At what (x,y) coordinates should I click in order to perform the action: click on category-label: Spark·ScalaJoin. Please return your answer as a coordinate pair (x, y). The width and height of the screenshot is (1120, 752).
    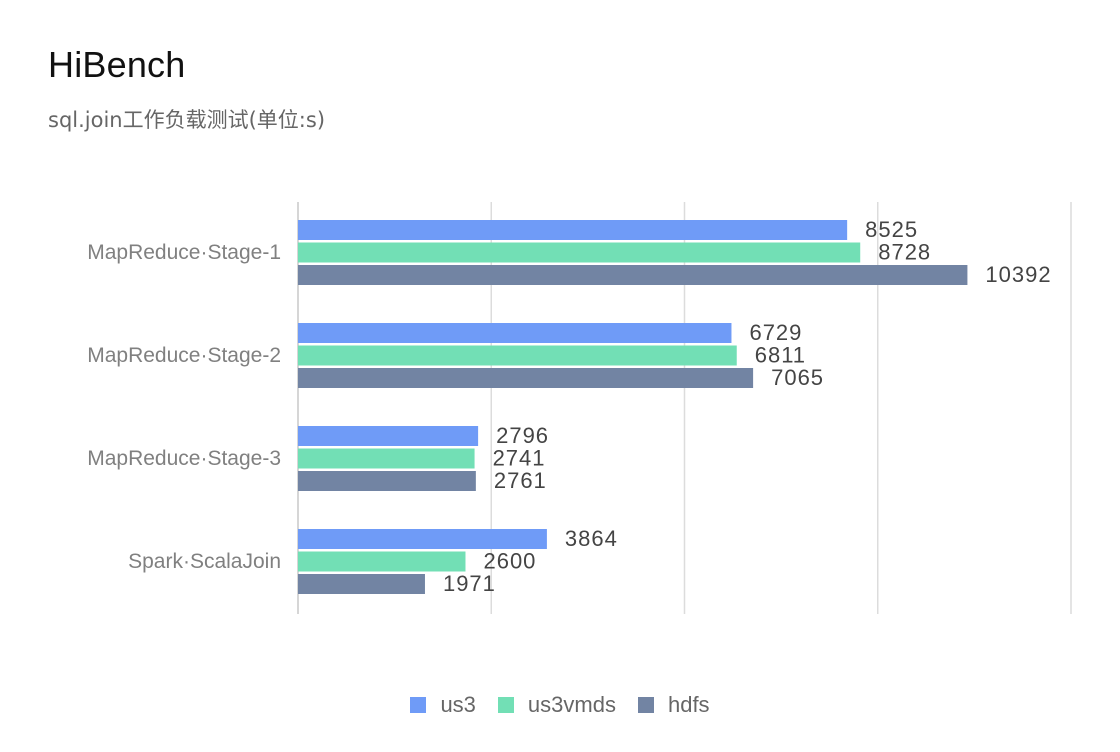
    Looking at the image, I should click on (204, 561).